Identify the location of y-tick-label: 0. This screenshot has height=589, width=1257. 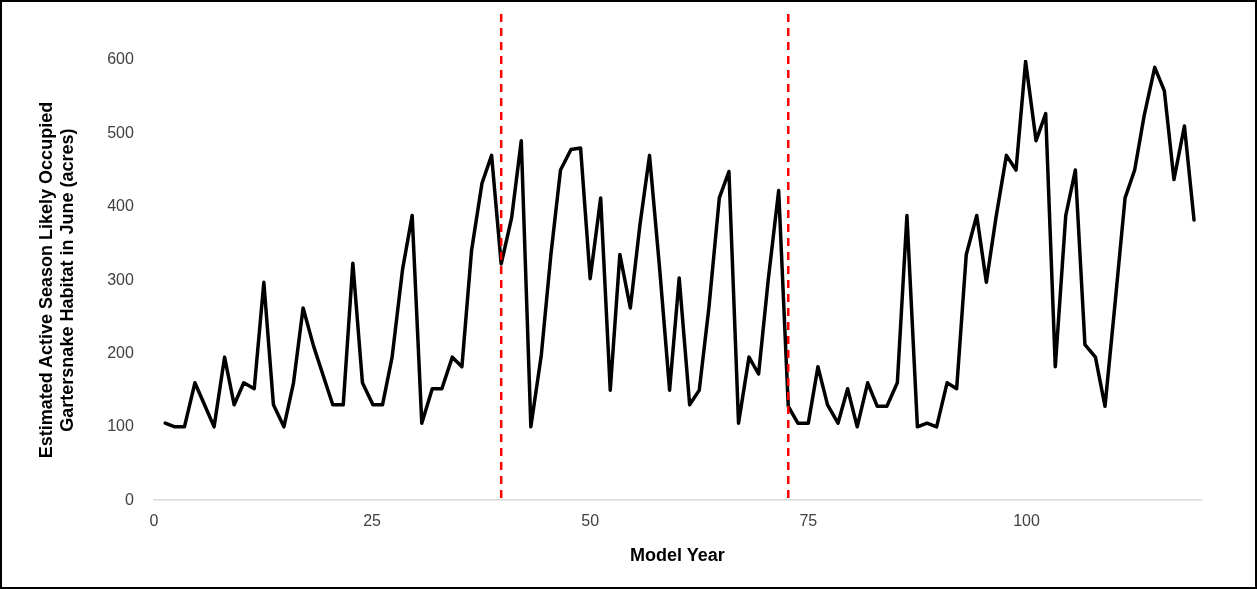
(129, 499).